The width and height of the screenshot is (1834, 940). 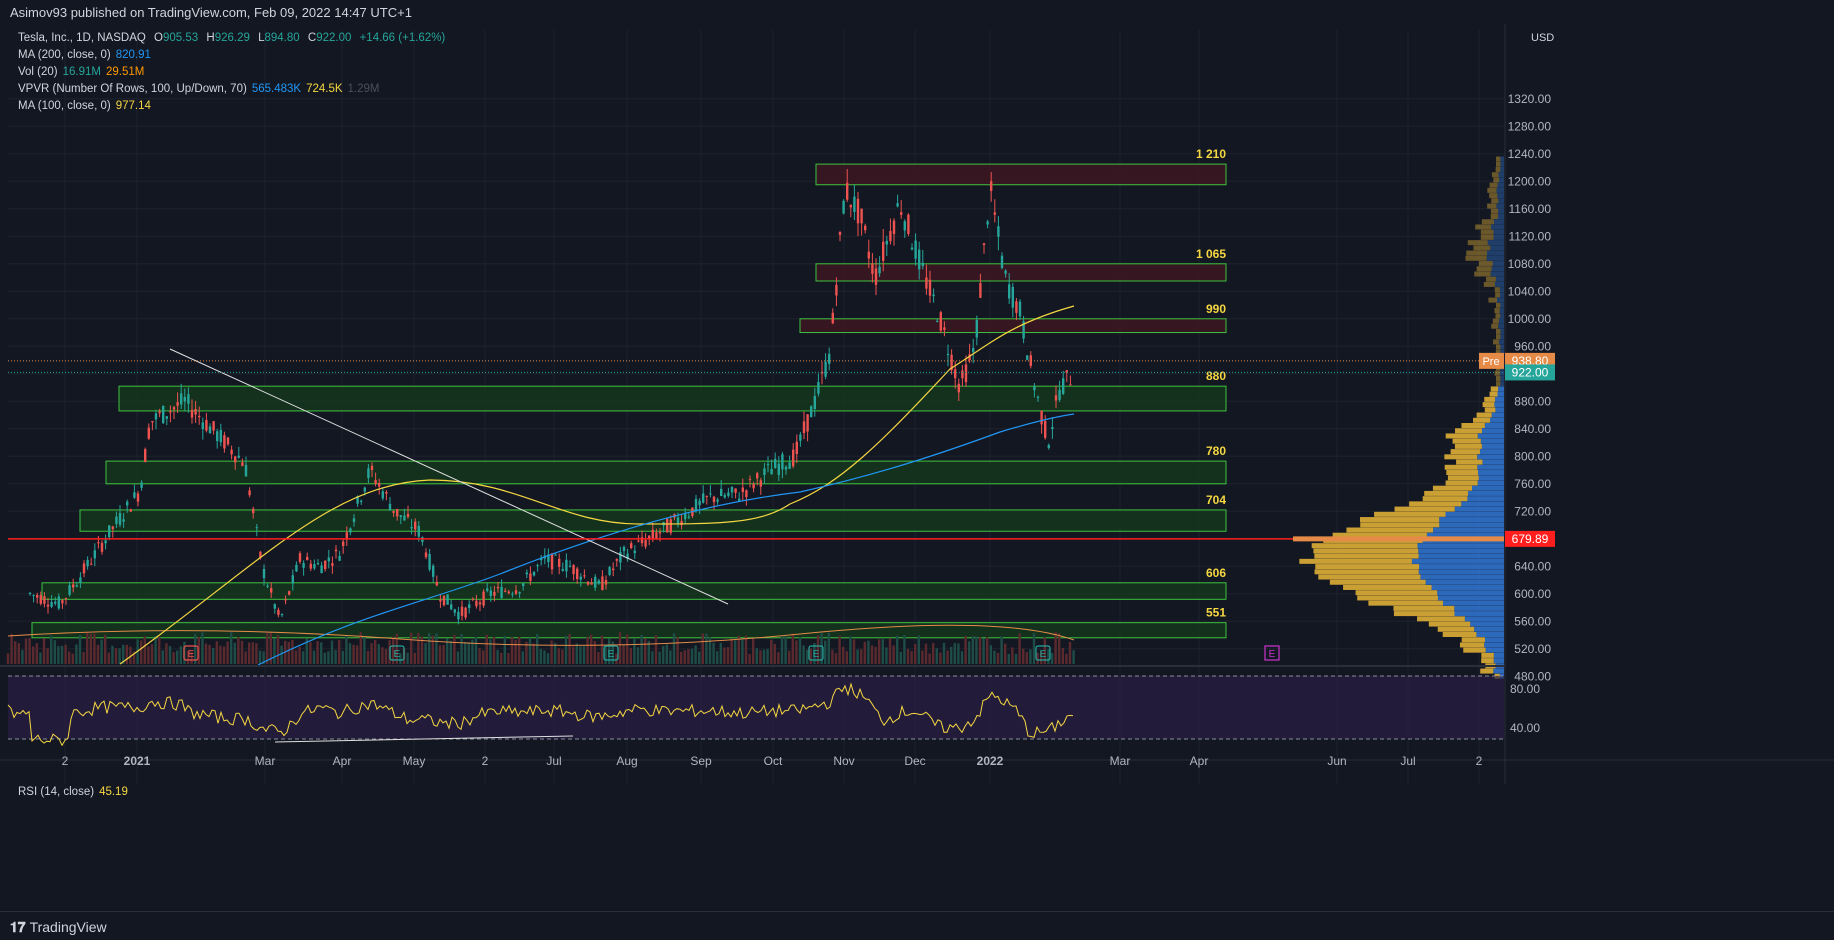 What do you see at coordinates (58, 927) in the screenshot?
I see `tradingview-logo: 𝟏𝟕 TradingView` at bounding box center [58, 927].